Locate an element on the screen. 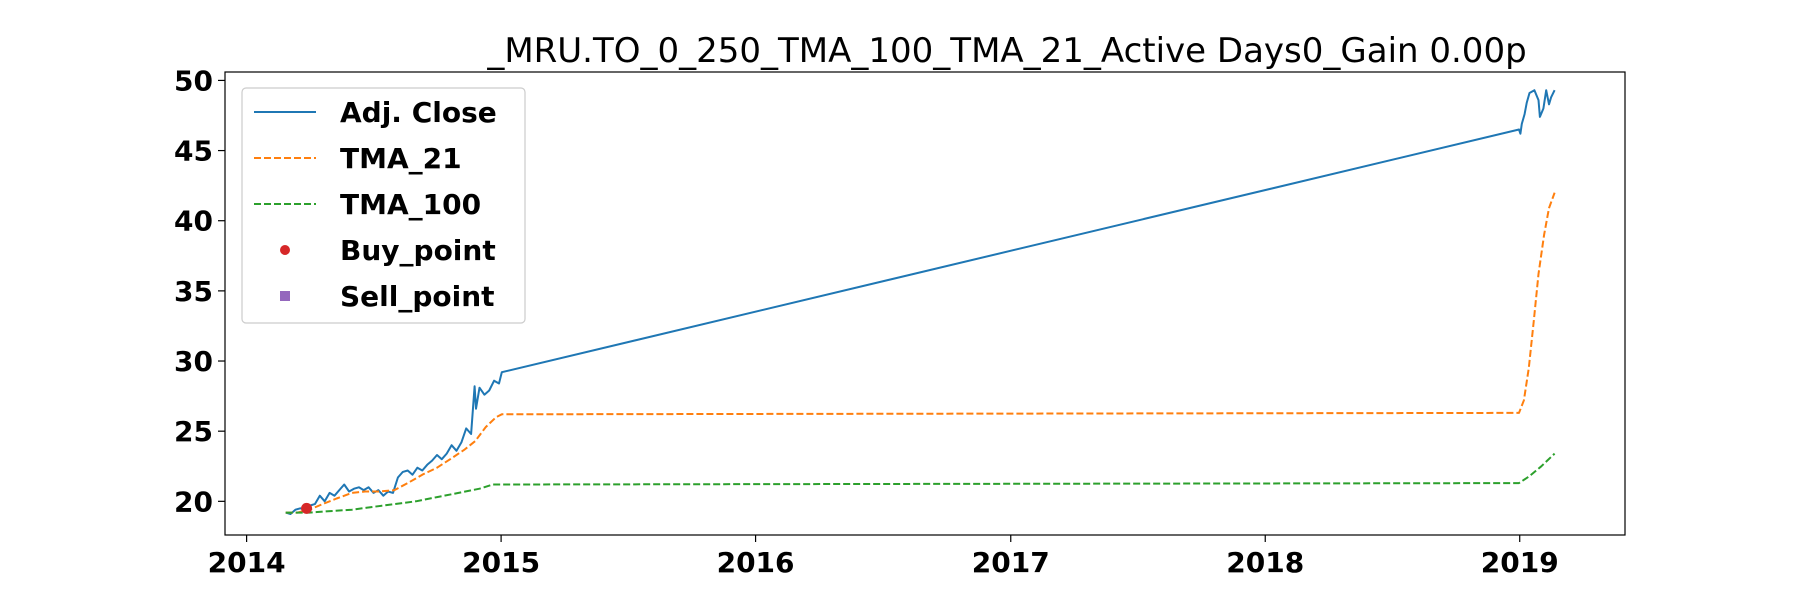 The width and height of the screenshot is (1800, 600). legend-swatch-circle is located at coordinates (285, 250).